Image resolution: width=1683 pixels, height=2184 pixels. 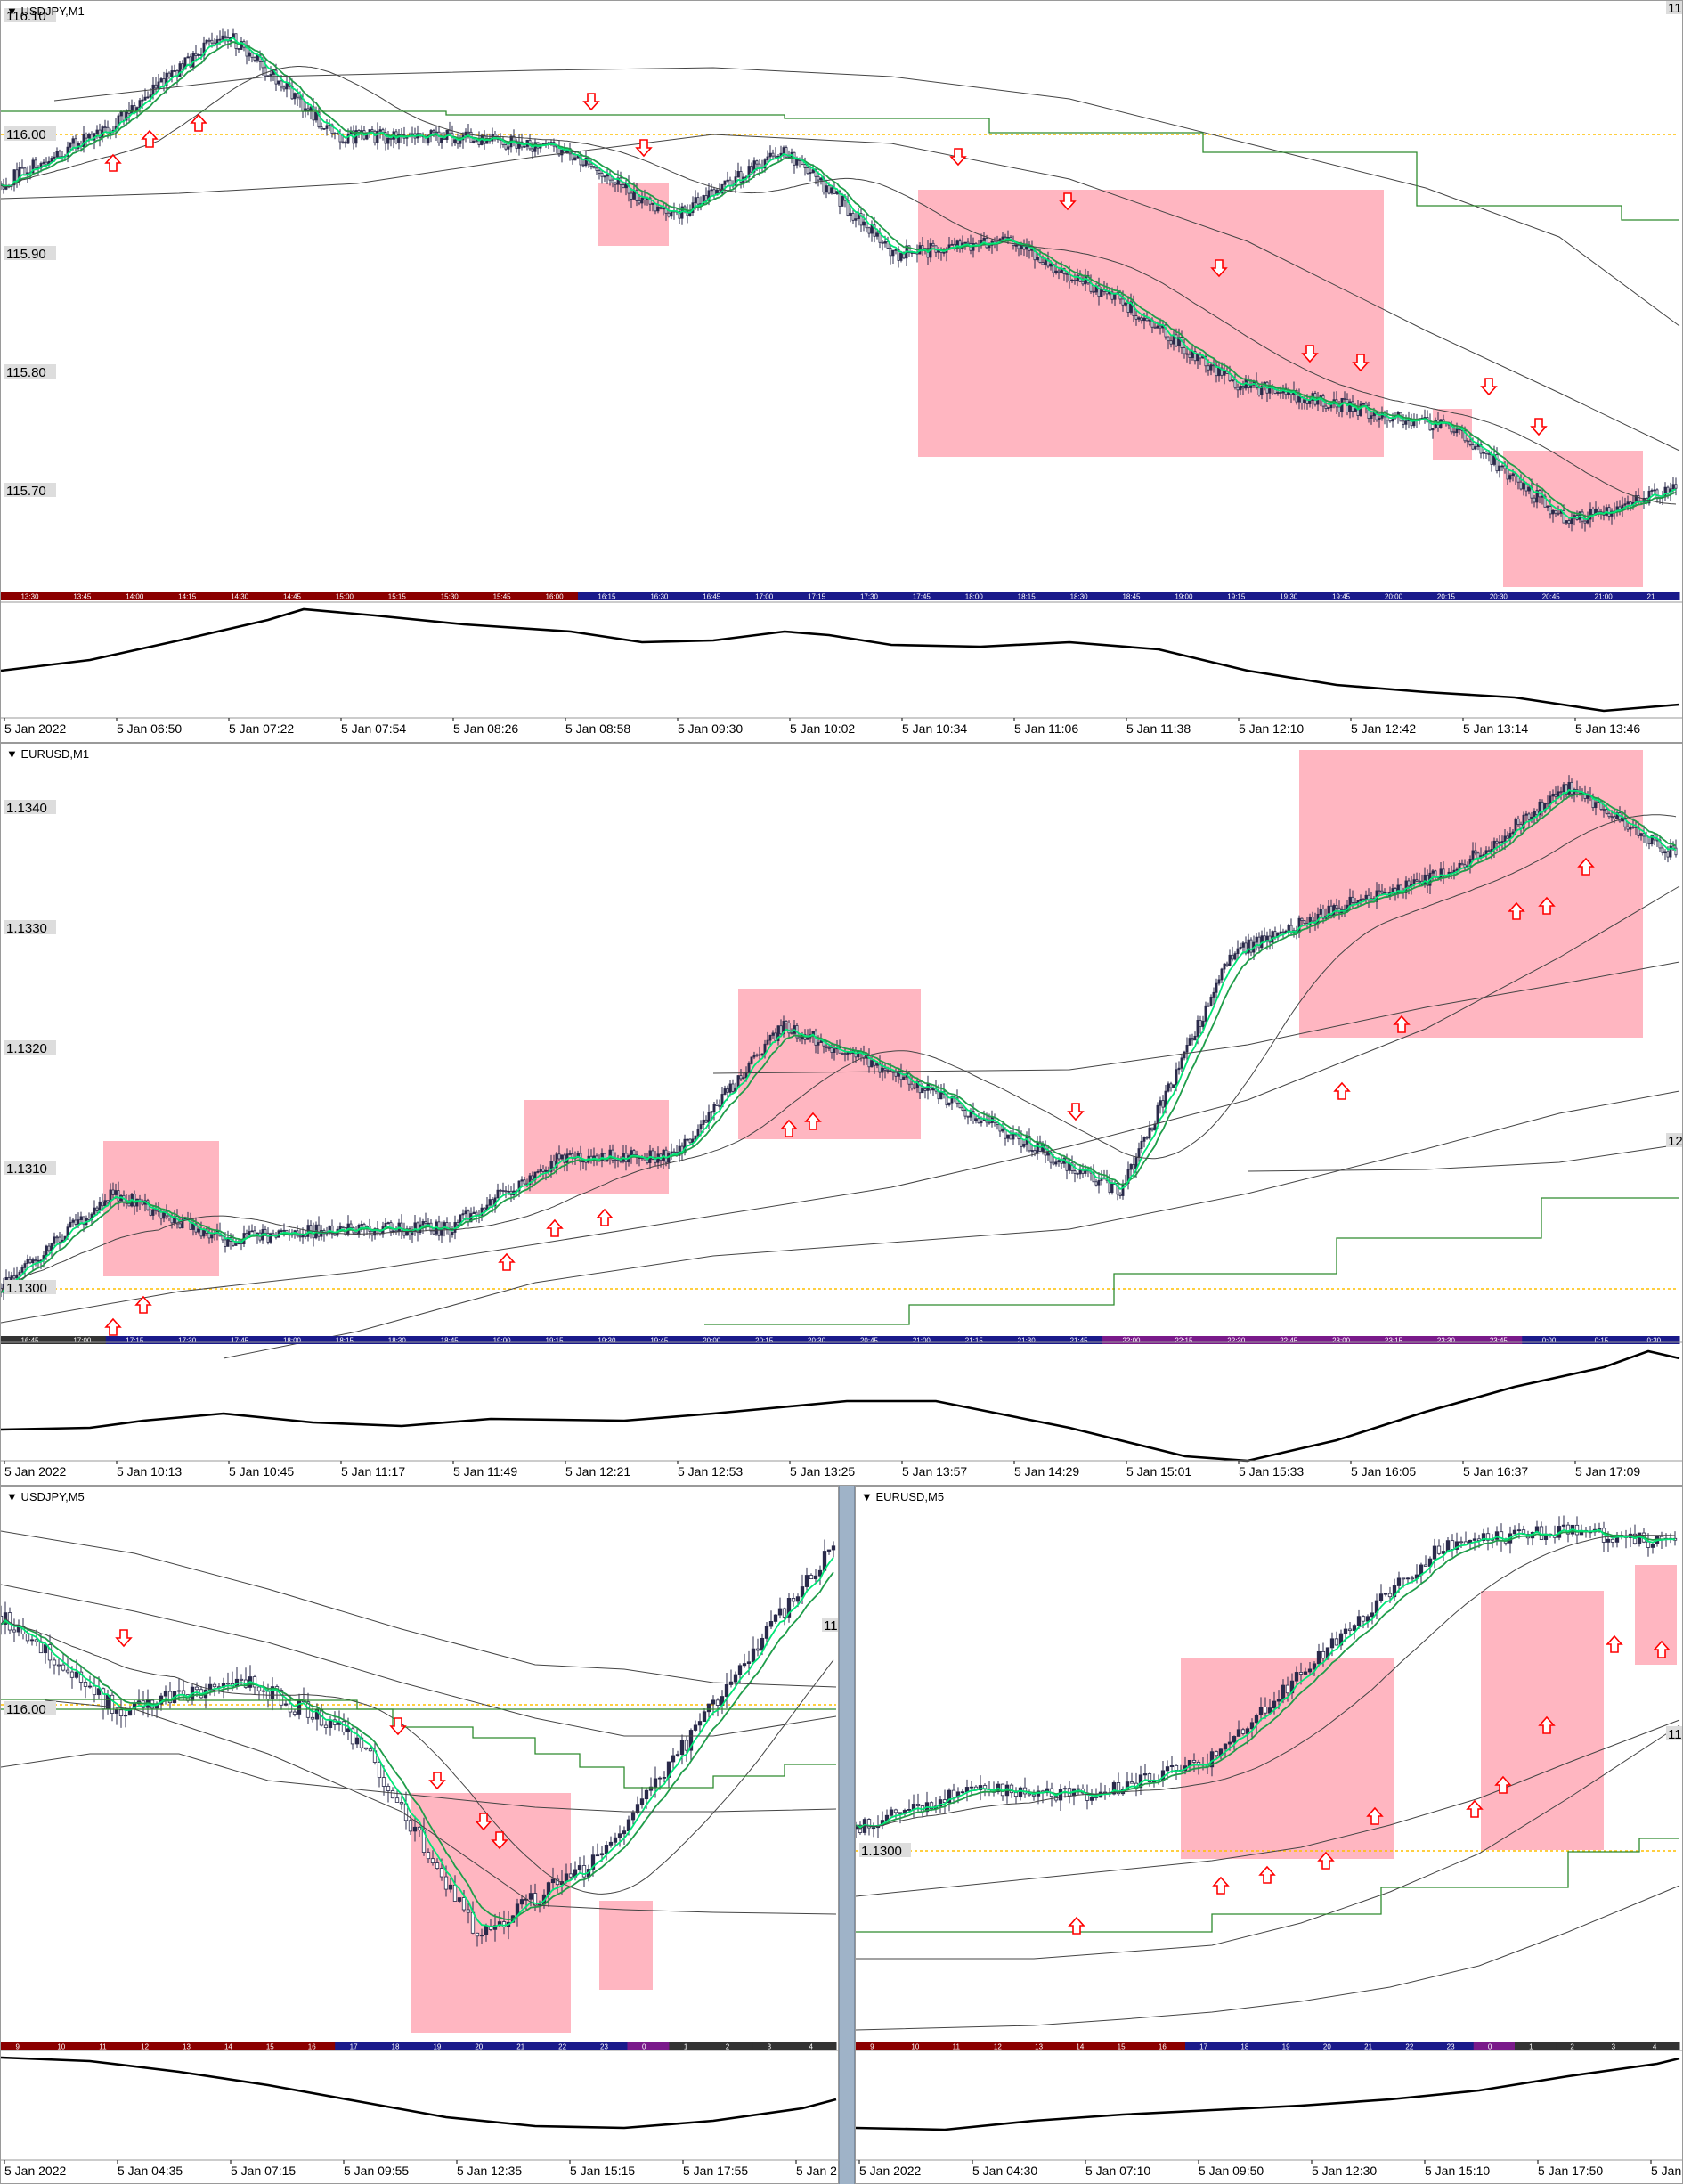 What do you see at coordinates (1004, 2171) in the screenshot?
I see `time-axis-label: 5 Jan 04:30` at bounding box center [1004, 2171].